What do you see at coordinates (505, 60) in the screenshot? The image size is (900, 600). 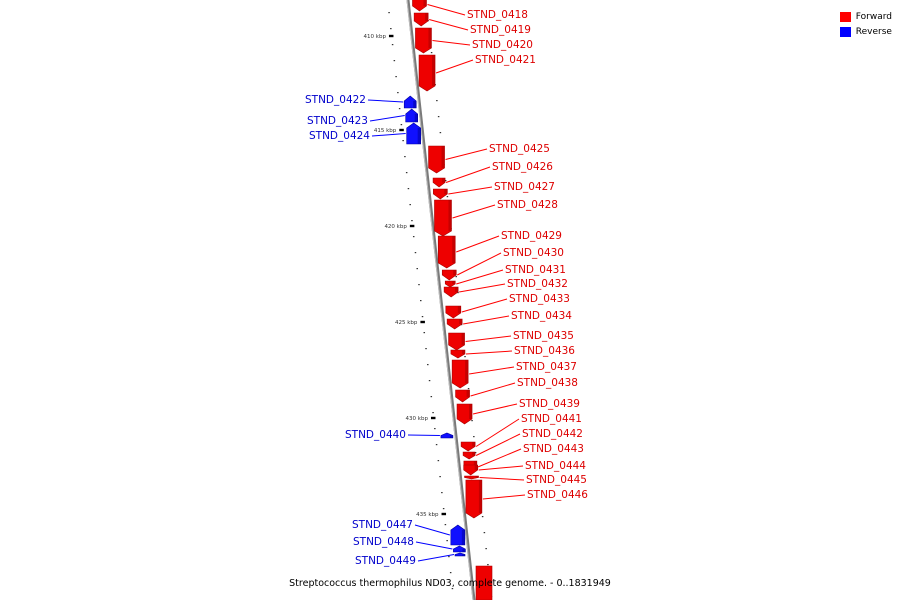 I see `forward-gene-label: STND_0421` at bounding box center [505, 60].